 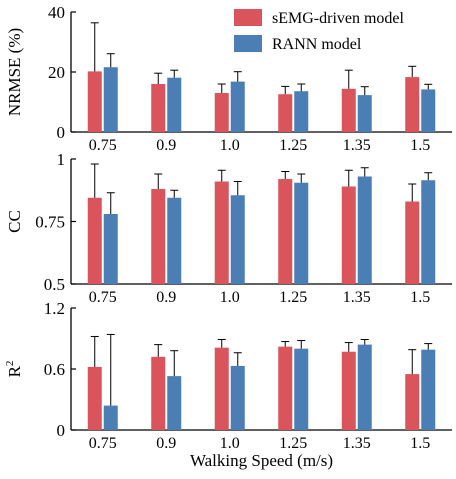 What do you see at coordinates (56, 12) in the screenshot?
I see `y-tick-label: 40` at bounding box center [56, 12].